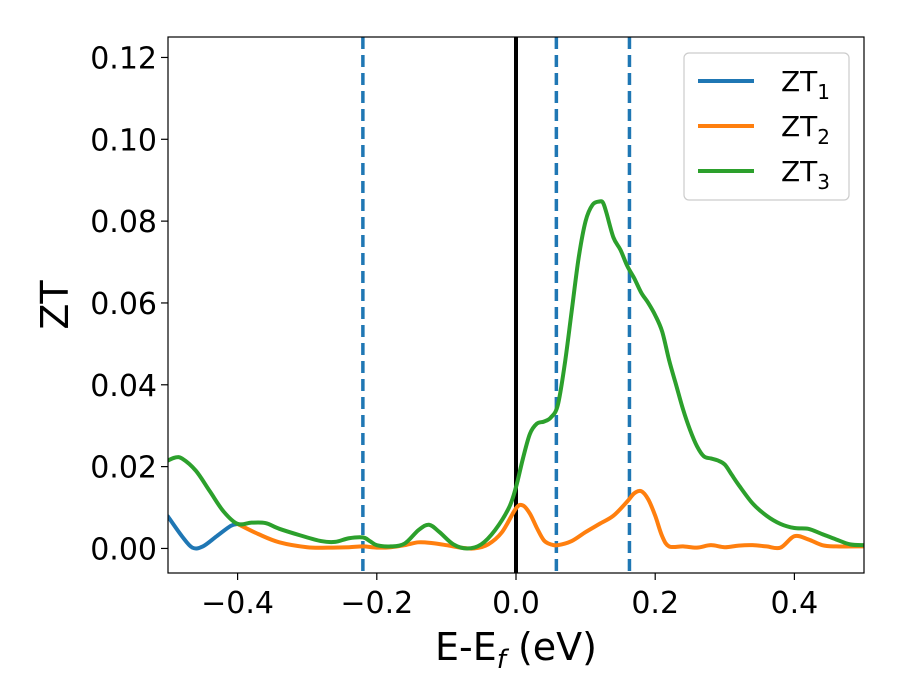  I want to click on y-axis-ticks: 0.00 0.02 0.04 0.06 0.08 0.10 0.12, so click(129, 304).